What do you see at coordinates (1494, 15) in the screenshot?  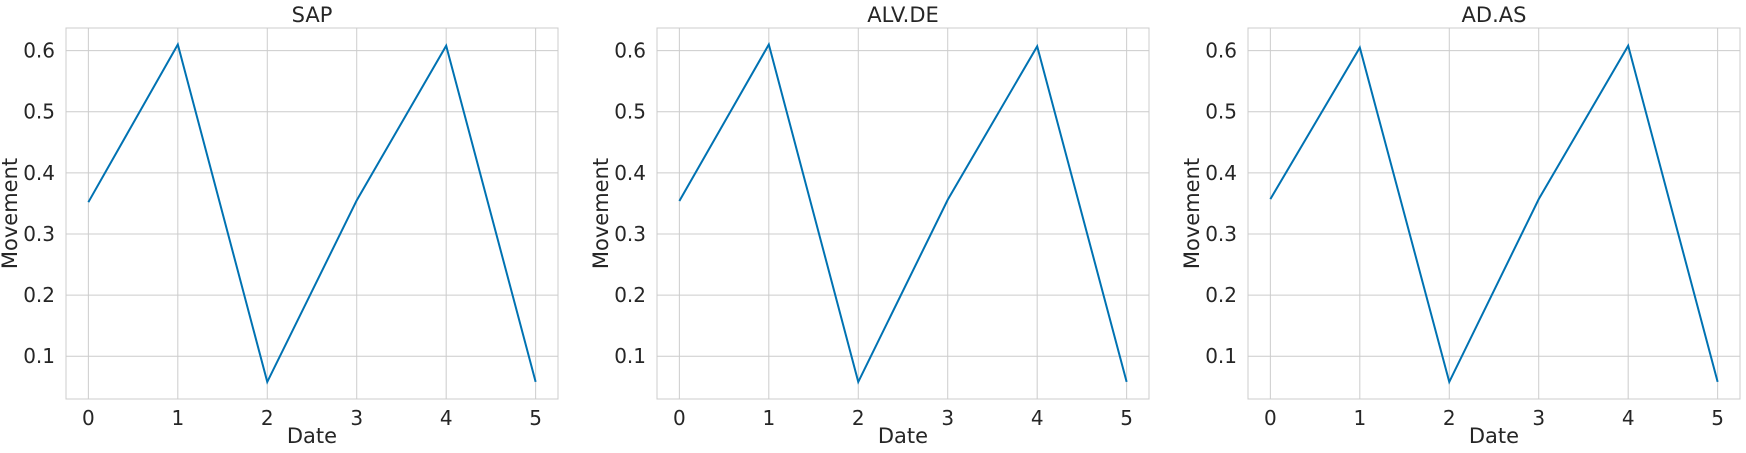 I see `subplot-title: AD.AS` at bounding box center [1494, 15].